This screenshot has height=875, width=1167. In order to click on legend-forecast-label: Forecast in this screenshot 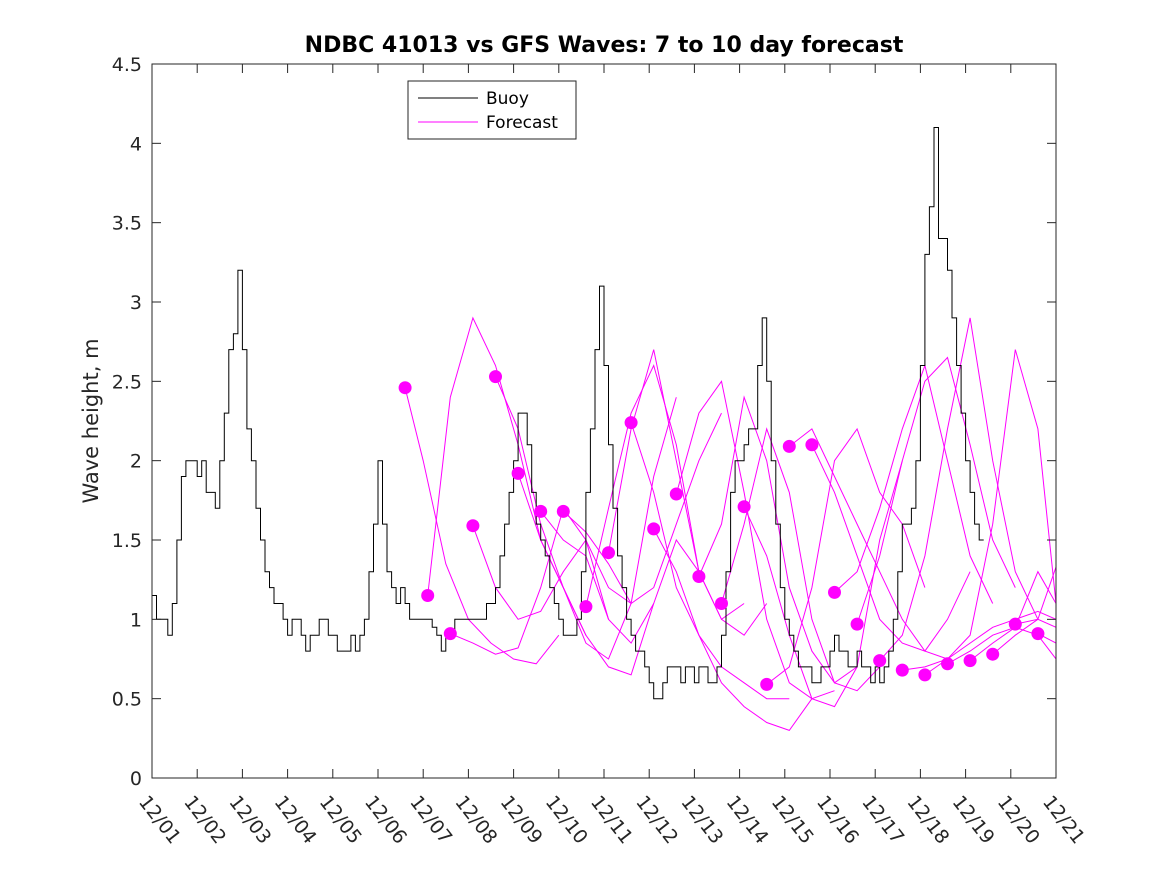, I will do `click(522, 123)`.